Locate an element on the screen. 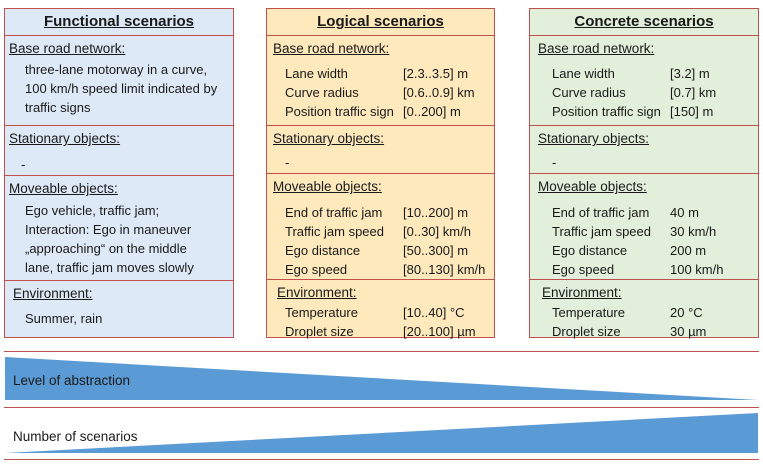 The image size is (763, 464). param-value: [10..40] °C is located at coordinates (434, 312).